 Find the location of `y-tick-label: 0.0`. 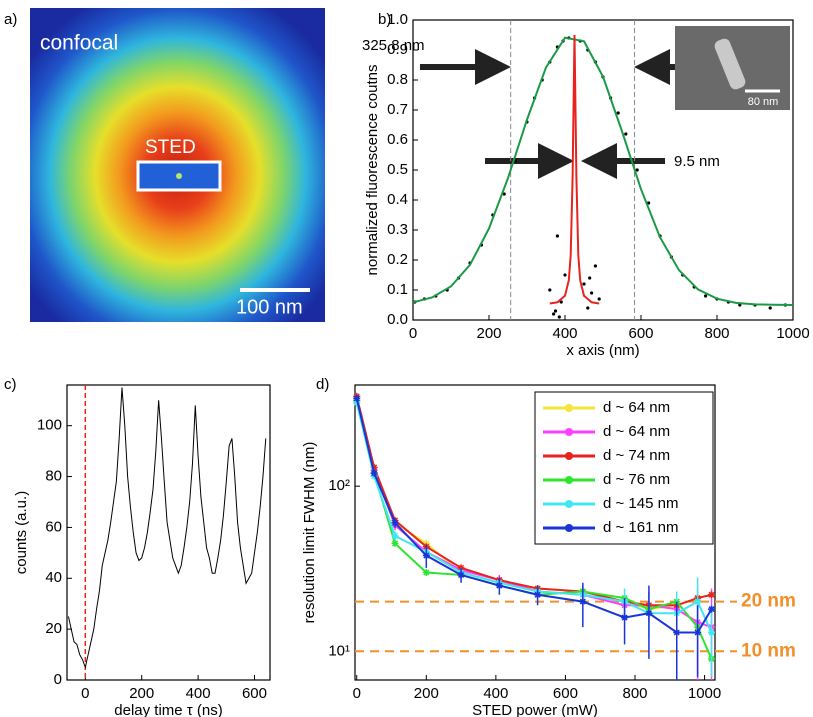

y-tick-label: 0.0 is located at coordinates (397, 319).